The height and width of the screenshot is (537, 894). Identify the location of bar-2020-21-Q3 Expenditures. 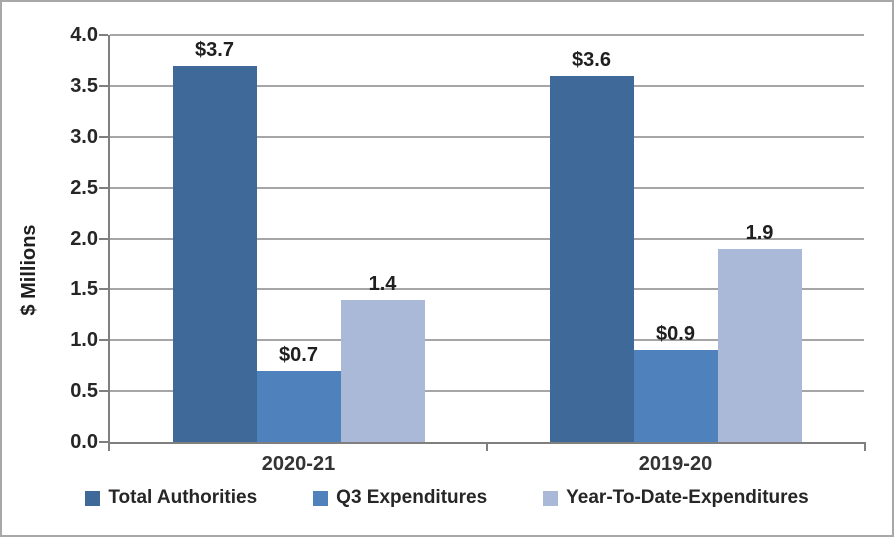
(298, 406).